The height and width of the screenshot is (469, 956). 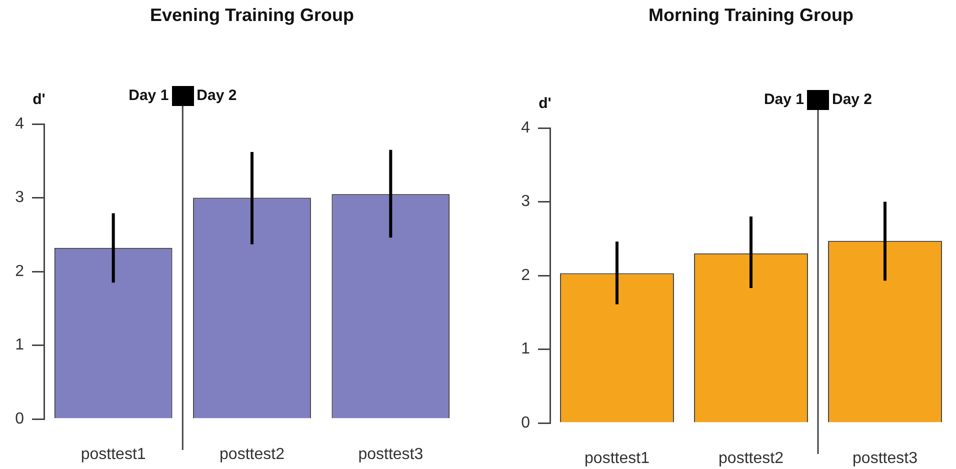 I want to click on chart-title: Morning Training Group, so click(x=751, y=14).